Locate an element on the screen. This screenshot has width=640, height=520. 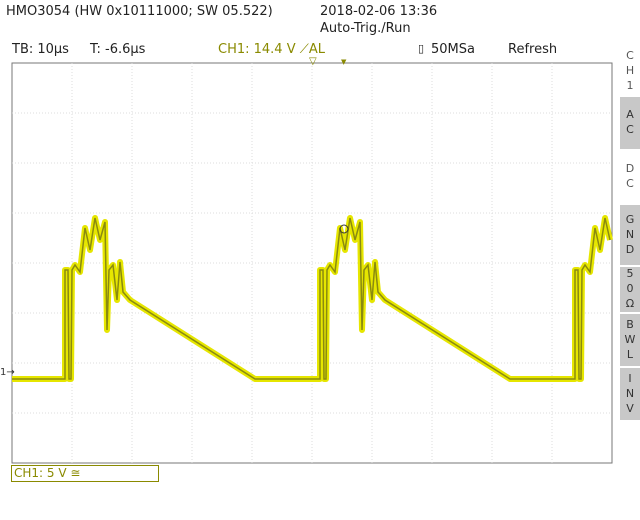
channel-scale: CH1: 5 V ≅ is located at coordinates (85, 473).